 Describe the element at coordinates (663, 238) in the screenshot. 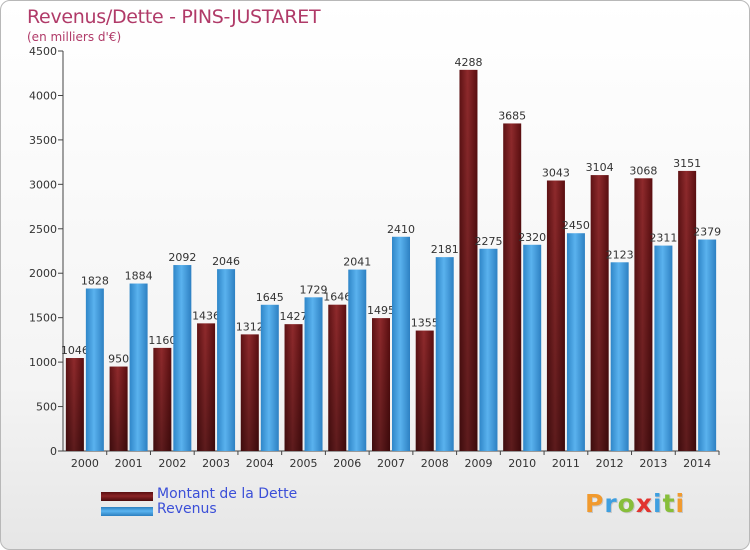

I see `data-label-revenus: 2311` at that location.